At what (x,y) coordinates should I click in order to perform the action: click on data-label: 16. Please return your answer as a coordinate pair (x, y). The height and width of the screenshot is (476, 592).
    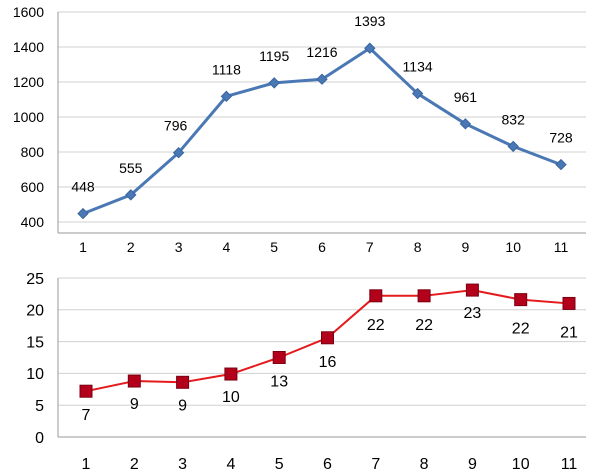
    Looking at the image, I should click on (328, 362).